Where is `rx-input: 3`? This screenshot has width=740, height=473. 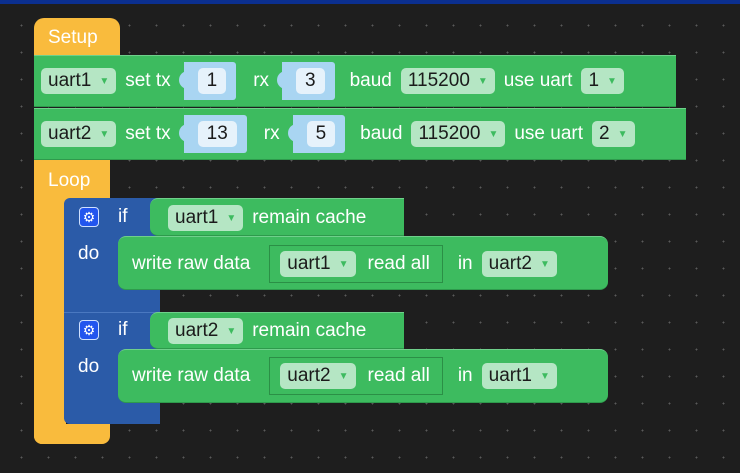
rx-input: 3 is located at coordinates (310, 81).